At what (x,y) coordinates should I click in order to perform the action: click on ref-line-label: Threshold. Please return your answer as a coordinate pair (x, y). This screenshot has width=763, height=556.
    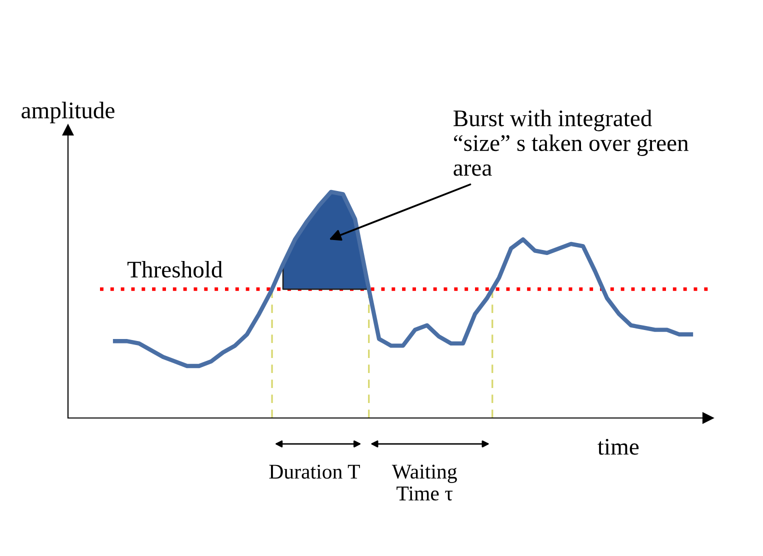
    Looking at the image, I should click on (174, 269).